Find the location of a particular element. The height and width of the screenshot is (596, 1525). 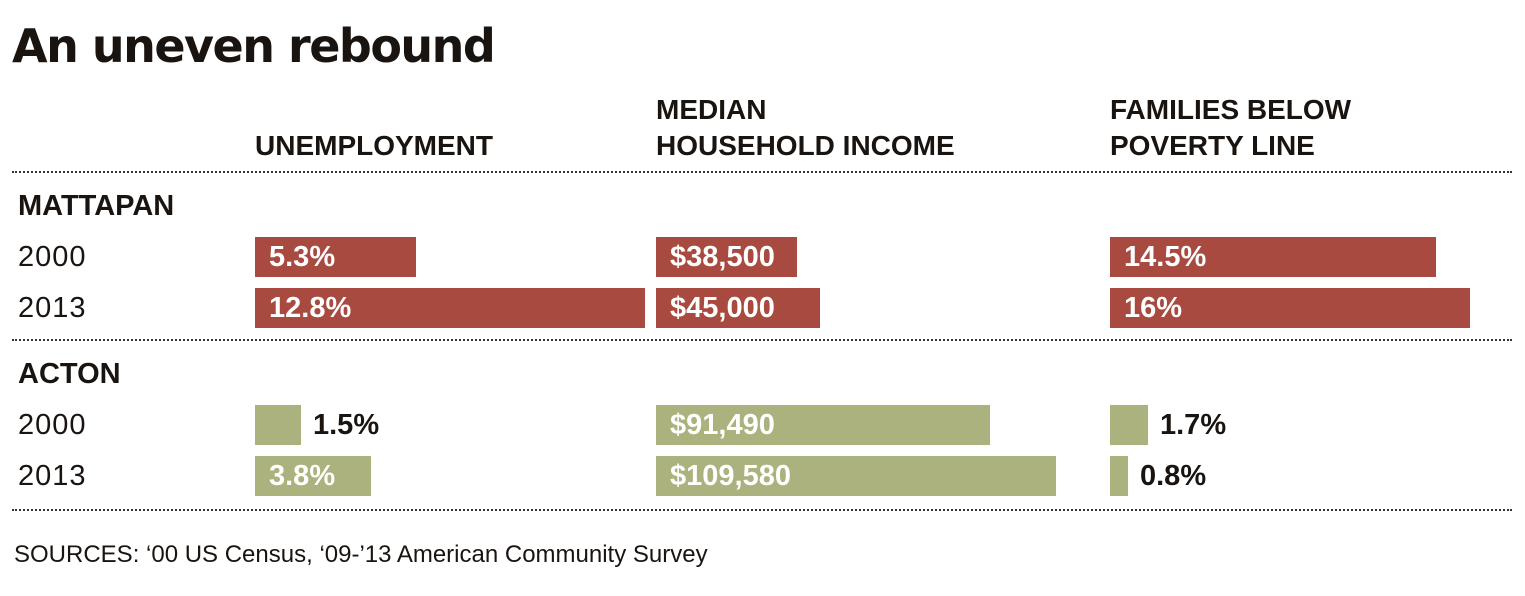

bar-value-label: $38,500 is located at coordinates (722, 257).